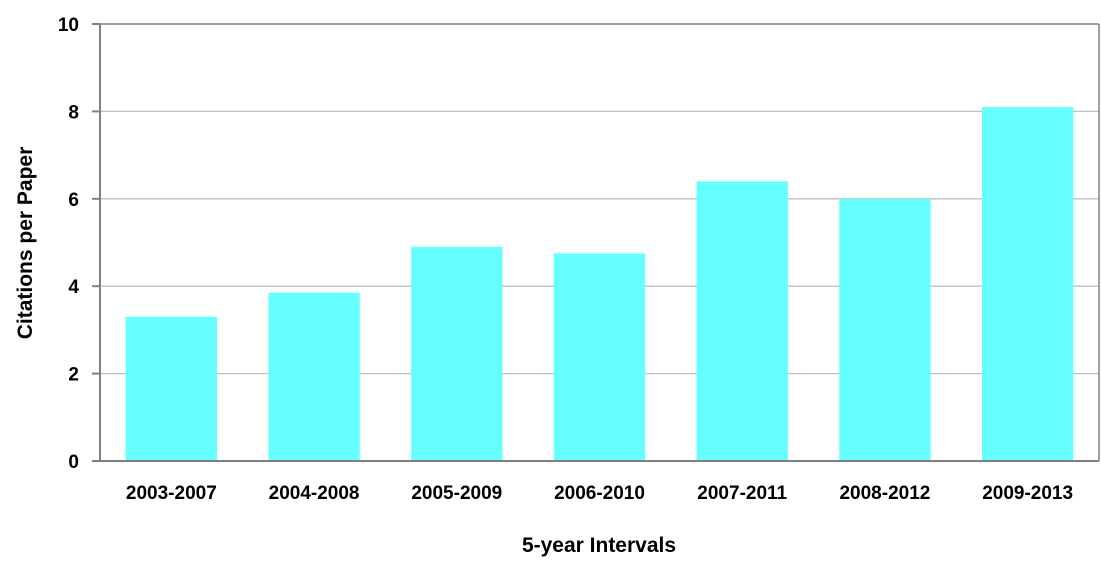 The width and height of the screenshot is (1101, 566). What do you see at coordinates (171, 493) in the screenshot?
I see `x-category-label: 2003-2007` at bounding box center [171, 493].